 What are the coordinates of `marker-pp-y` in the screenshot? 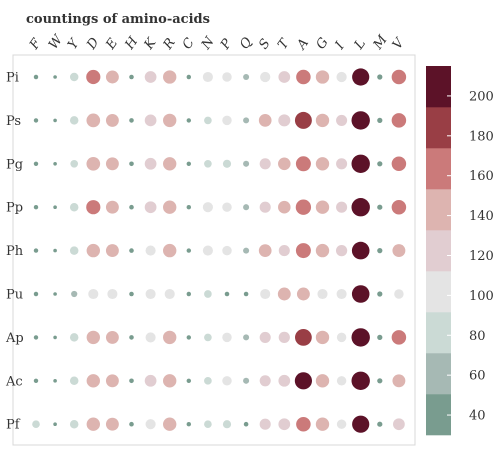 It's located at (74, 207).